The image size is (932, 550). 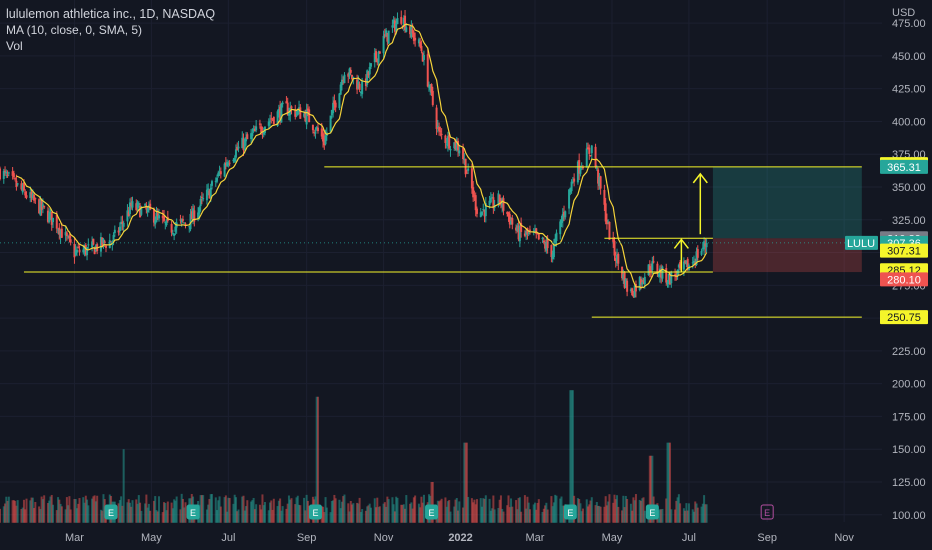 I want to click on ma-indicator-label: MA (10, close, 0, SMA, 5), so click(x=74, y=30).